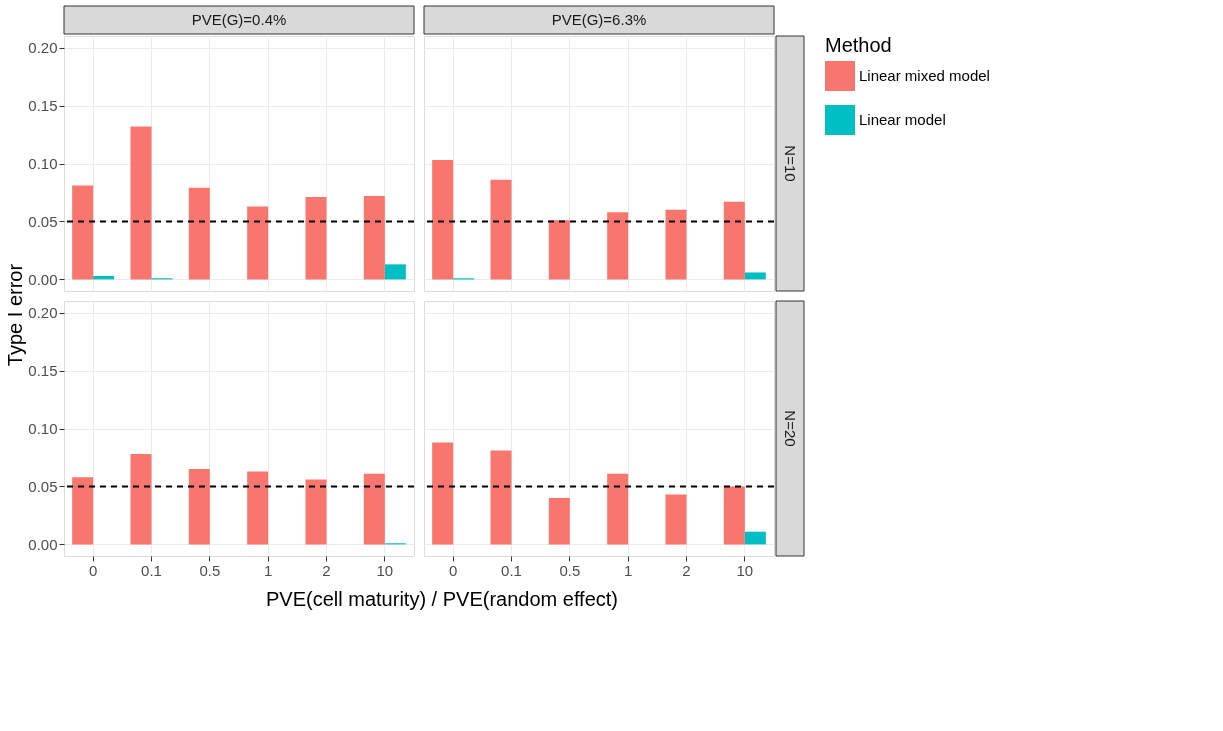 The height and width of the screenshot is (731, 1223). I want to click on chart-title: PVE(G)=6.3%, so click(599, 19).